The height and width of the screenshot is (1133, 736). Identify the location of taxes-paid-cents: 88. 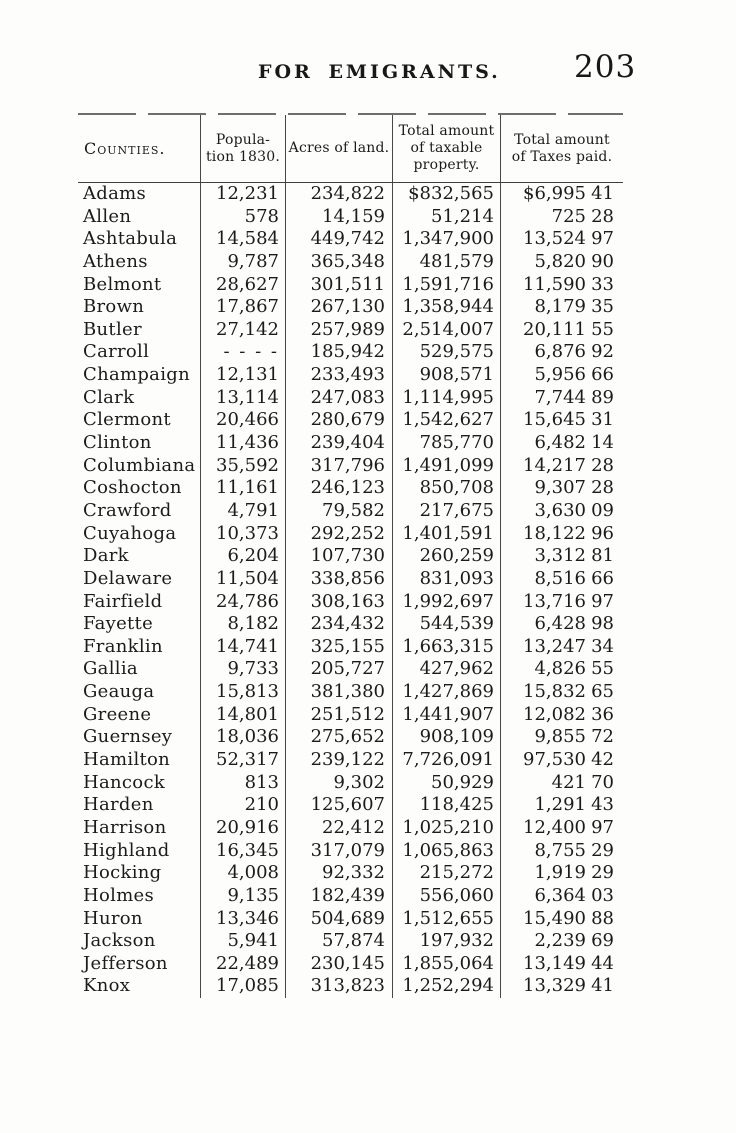
(602, 918).